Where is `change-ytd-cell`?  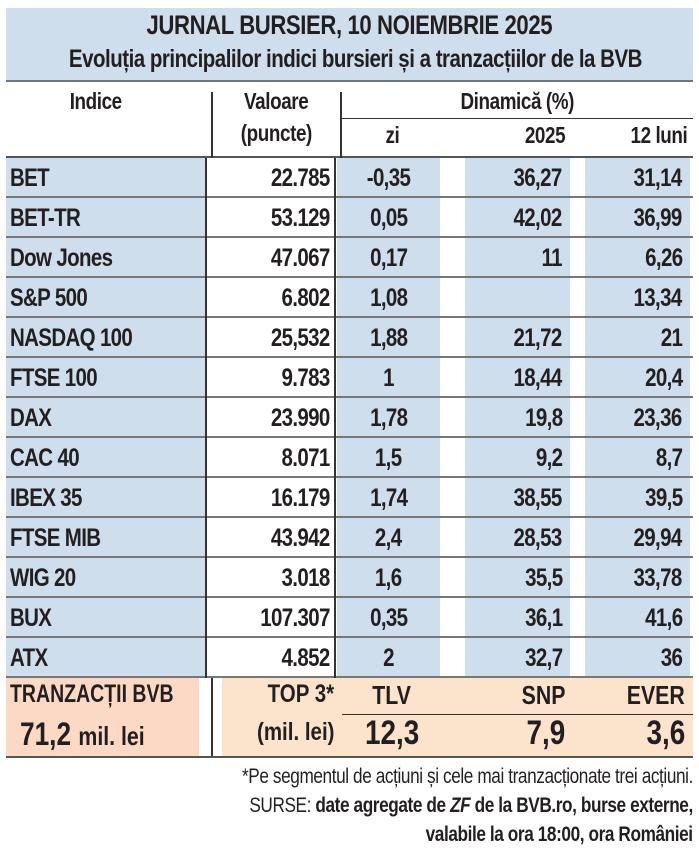 change-ytd-cell is located at coordinates (517, 297).